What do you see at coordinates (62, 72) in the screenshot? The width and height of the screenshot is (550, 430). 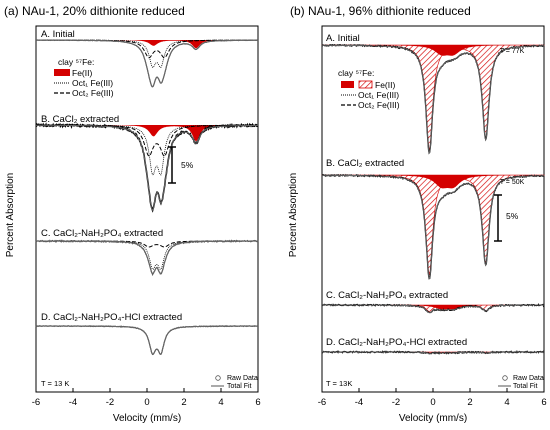 I see `chart-a-legend-fe2-swatch` at bounding box center [62, 72].